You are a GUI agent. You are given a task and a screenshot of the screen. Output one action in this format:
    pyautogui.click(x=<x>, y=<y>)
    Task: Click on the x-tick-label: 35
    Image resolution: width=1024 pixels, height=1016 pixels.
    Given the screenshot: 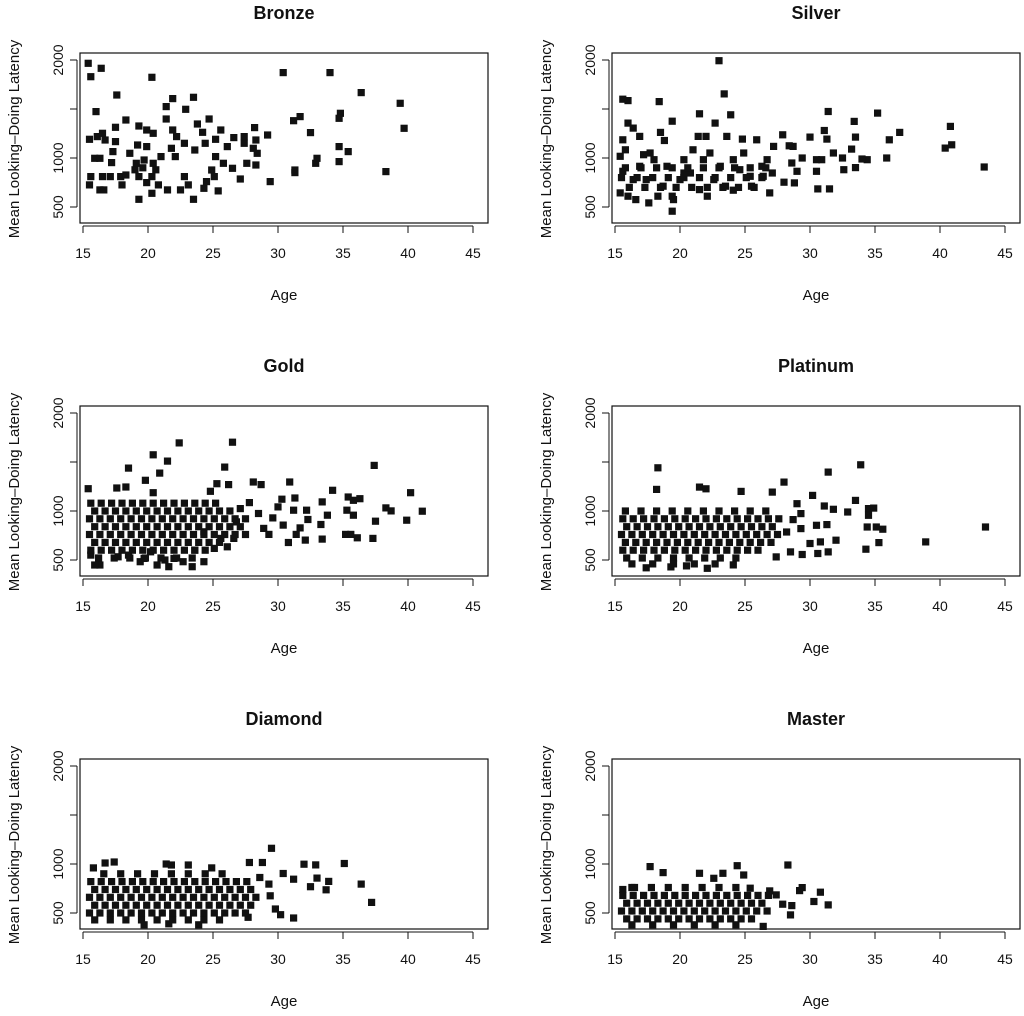 What is the action you would take?
    pyautogui.click(x=875, y=606)
    